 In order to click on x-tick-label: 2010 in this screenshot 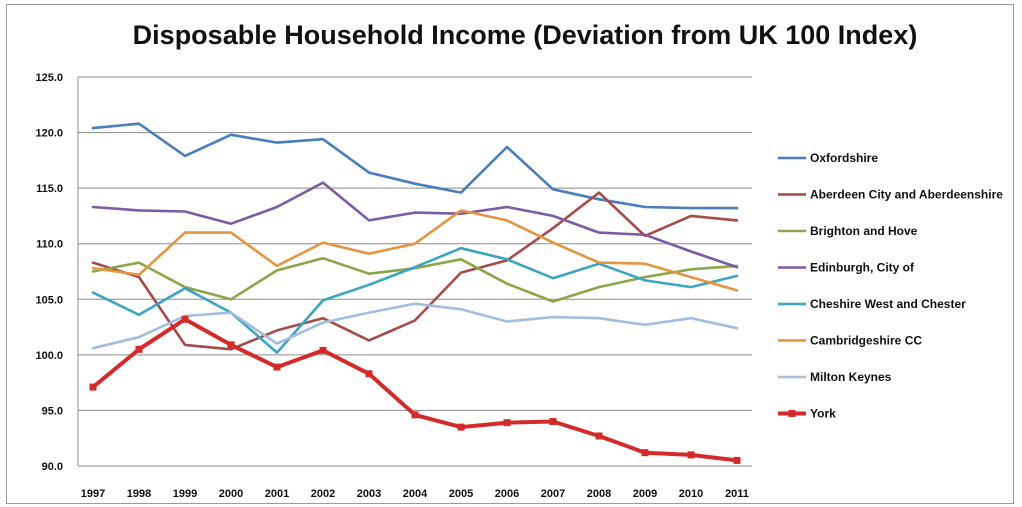, I will do `click(691, 494)`.